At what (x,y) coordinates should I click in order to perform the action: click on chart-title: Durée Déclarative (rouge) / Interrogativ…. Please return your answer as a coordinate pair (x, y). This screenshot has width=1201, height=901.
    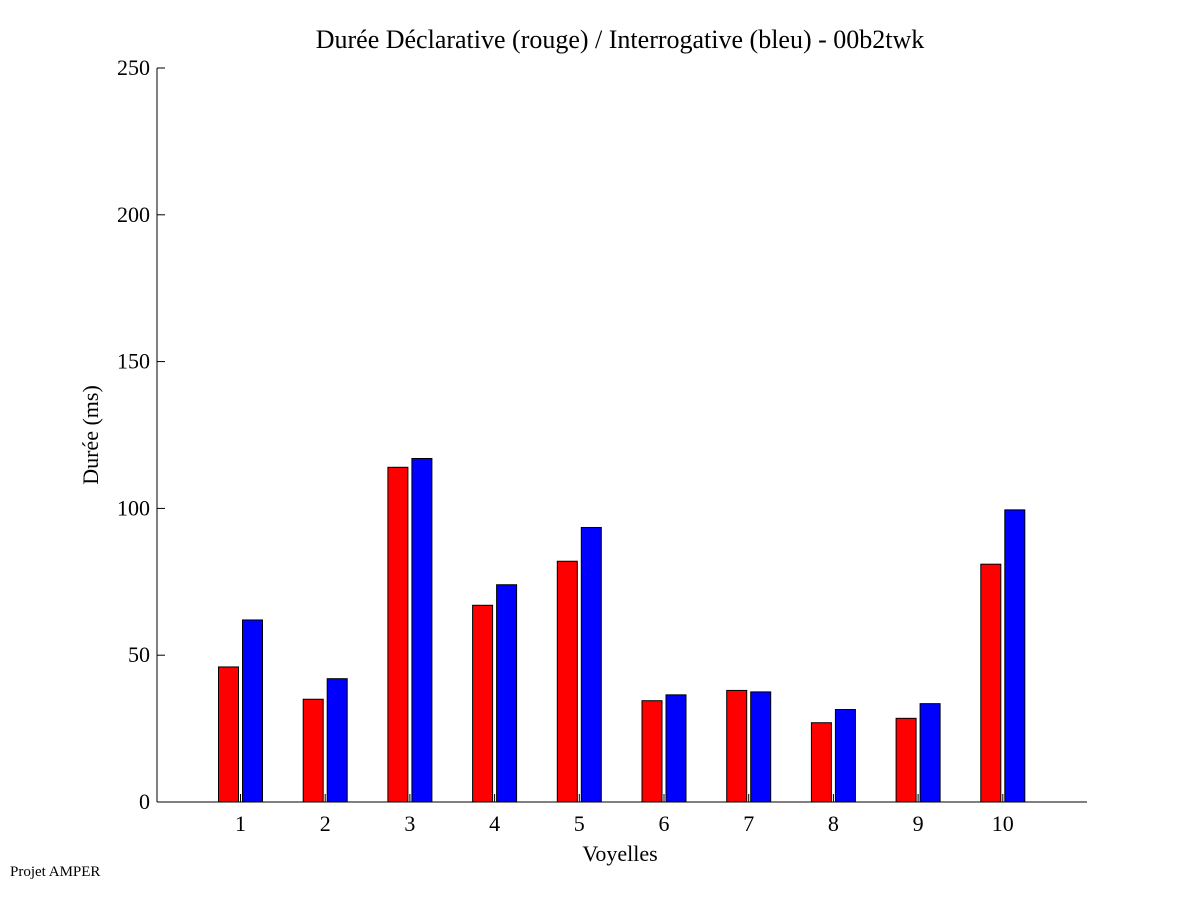
    Looking at the image, I should click on (620, 39).